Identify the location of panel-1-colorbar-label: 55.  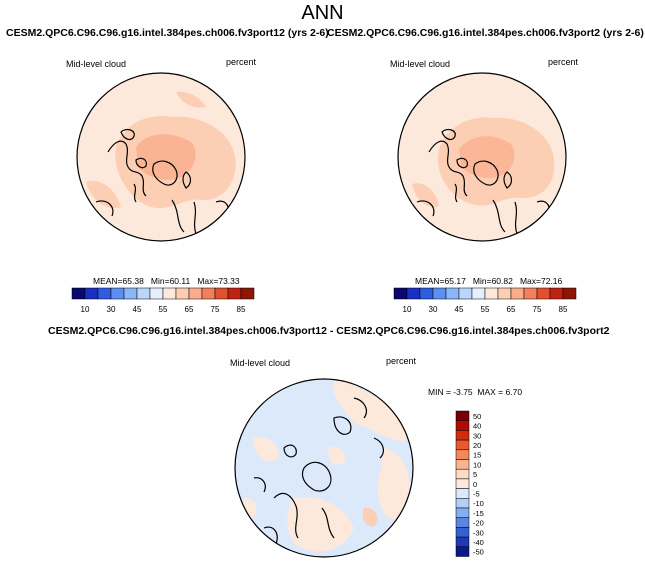
(163, 309).